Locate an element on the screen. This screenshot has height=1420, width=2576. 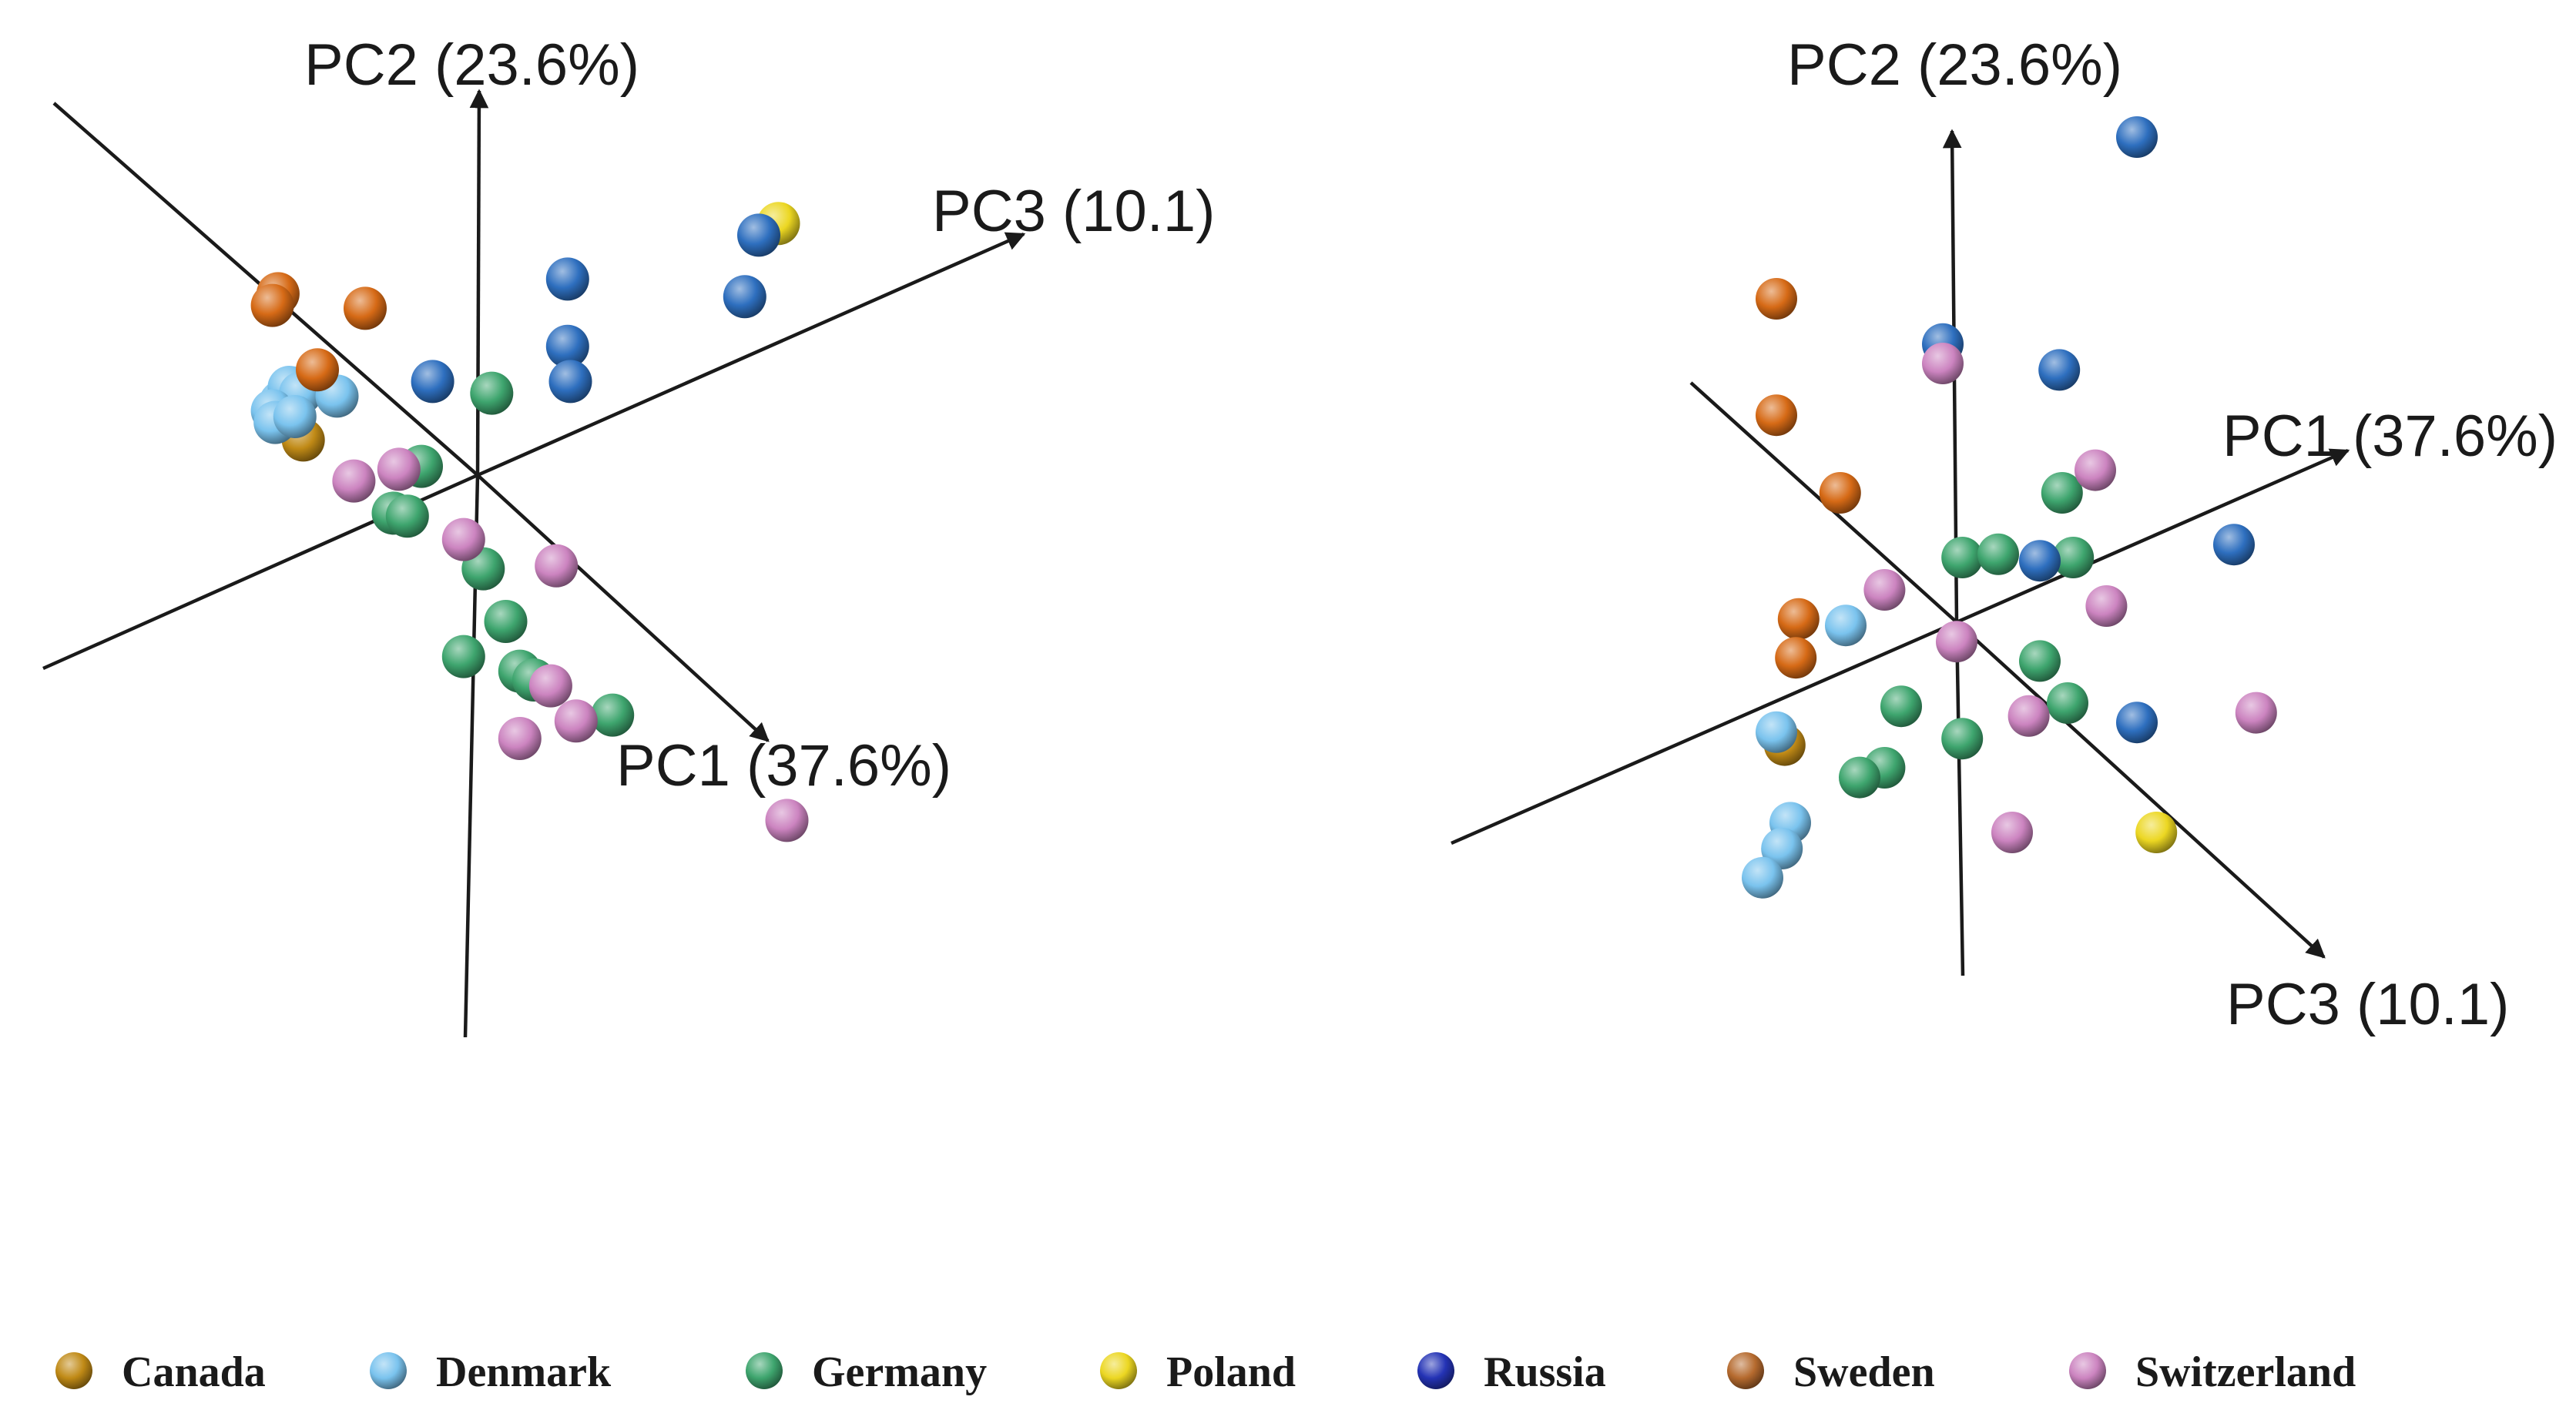
legend-item-canada: Canada is located at coordinates (160, 1372).